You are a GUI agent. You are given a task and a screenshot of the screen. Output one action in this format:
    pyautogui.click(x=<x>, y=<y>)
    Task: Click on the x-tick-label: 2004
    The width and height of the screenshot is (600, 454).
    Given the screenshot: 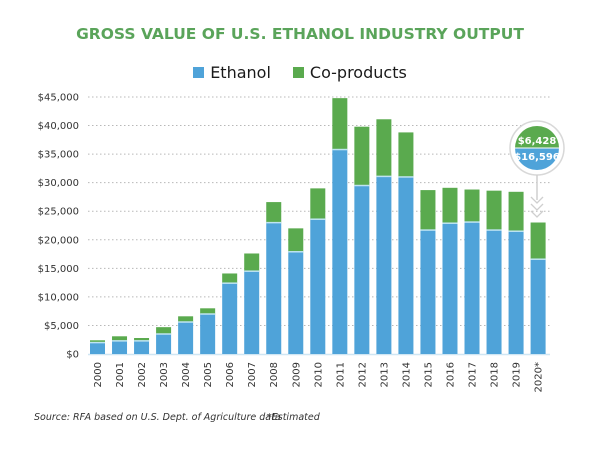 What is the action you would take?
    pyautogui.click(x=186, y=374)
    